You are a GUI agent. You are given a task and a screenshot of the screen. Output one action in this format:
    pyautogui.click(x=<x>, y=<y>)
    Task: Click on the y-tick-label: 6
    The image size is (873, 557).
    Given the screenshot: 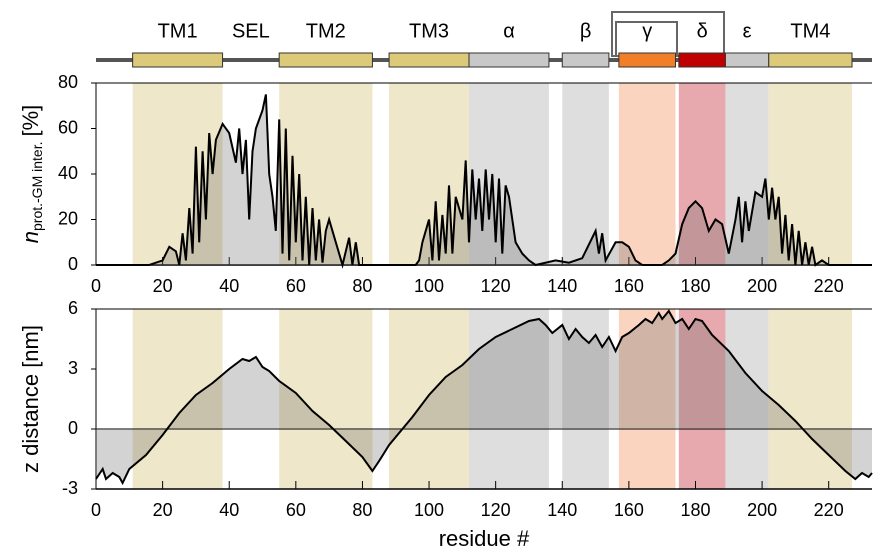 What is the action you would take?
    pyautogui.click(x=73, y=308)
    